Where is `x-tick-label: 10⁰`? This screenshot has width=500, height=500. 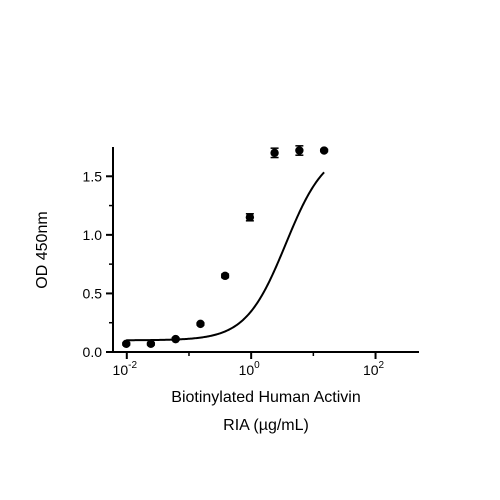
x-tick-label: 10⁰ is located at coordinates (250, 369).